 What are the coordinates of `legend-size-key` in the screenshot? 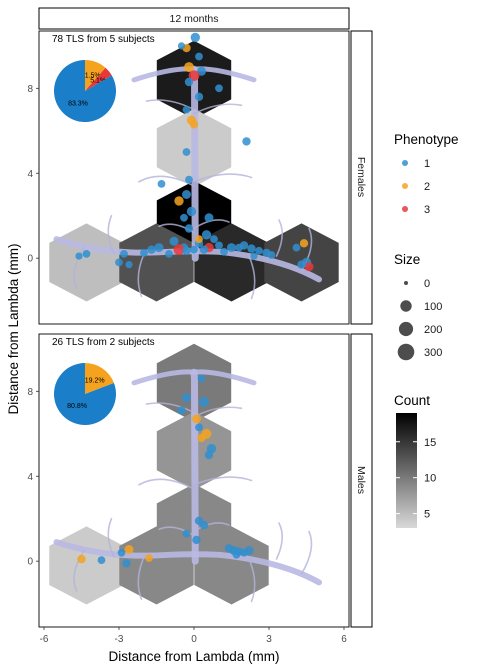 It's located at (406, 283).